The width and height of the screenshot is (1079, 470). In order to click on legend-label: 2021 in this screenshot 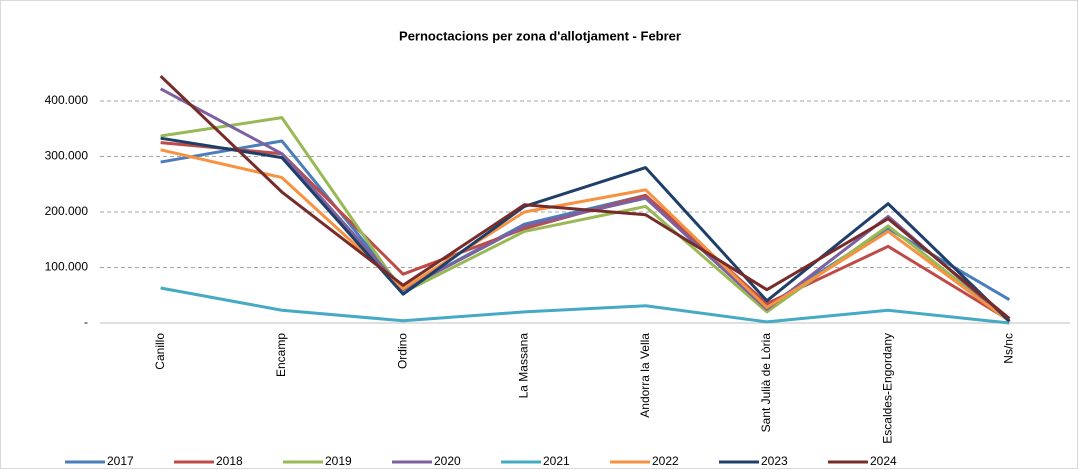, I will do `click(556, 461)`.